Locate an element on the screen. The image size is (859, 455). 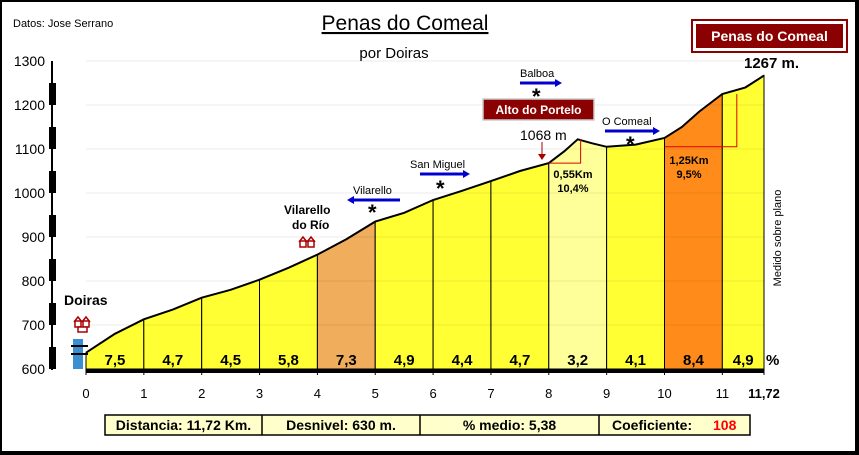
segment-grade-2: 4,7 is located at coordinates (172, 360).